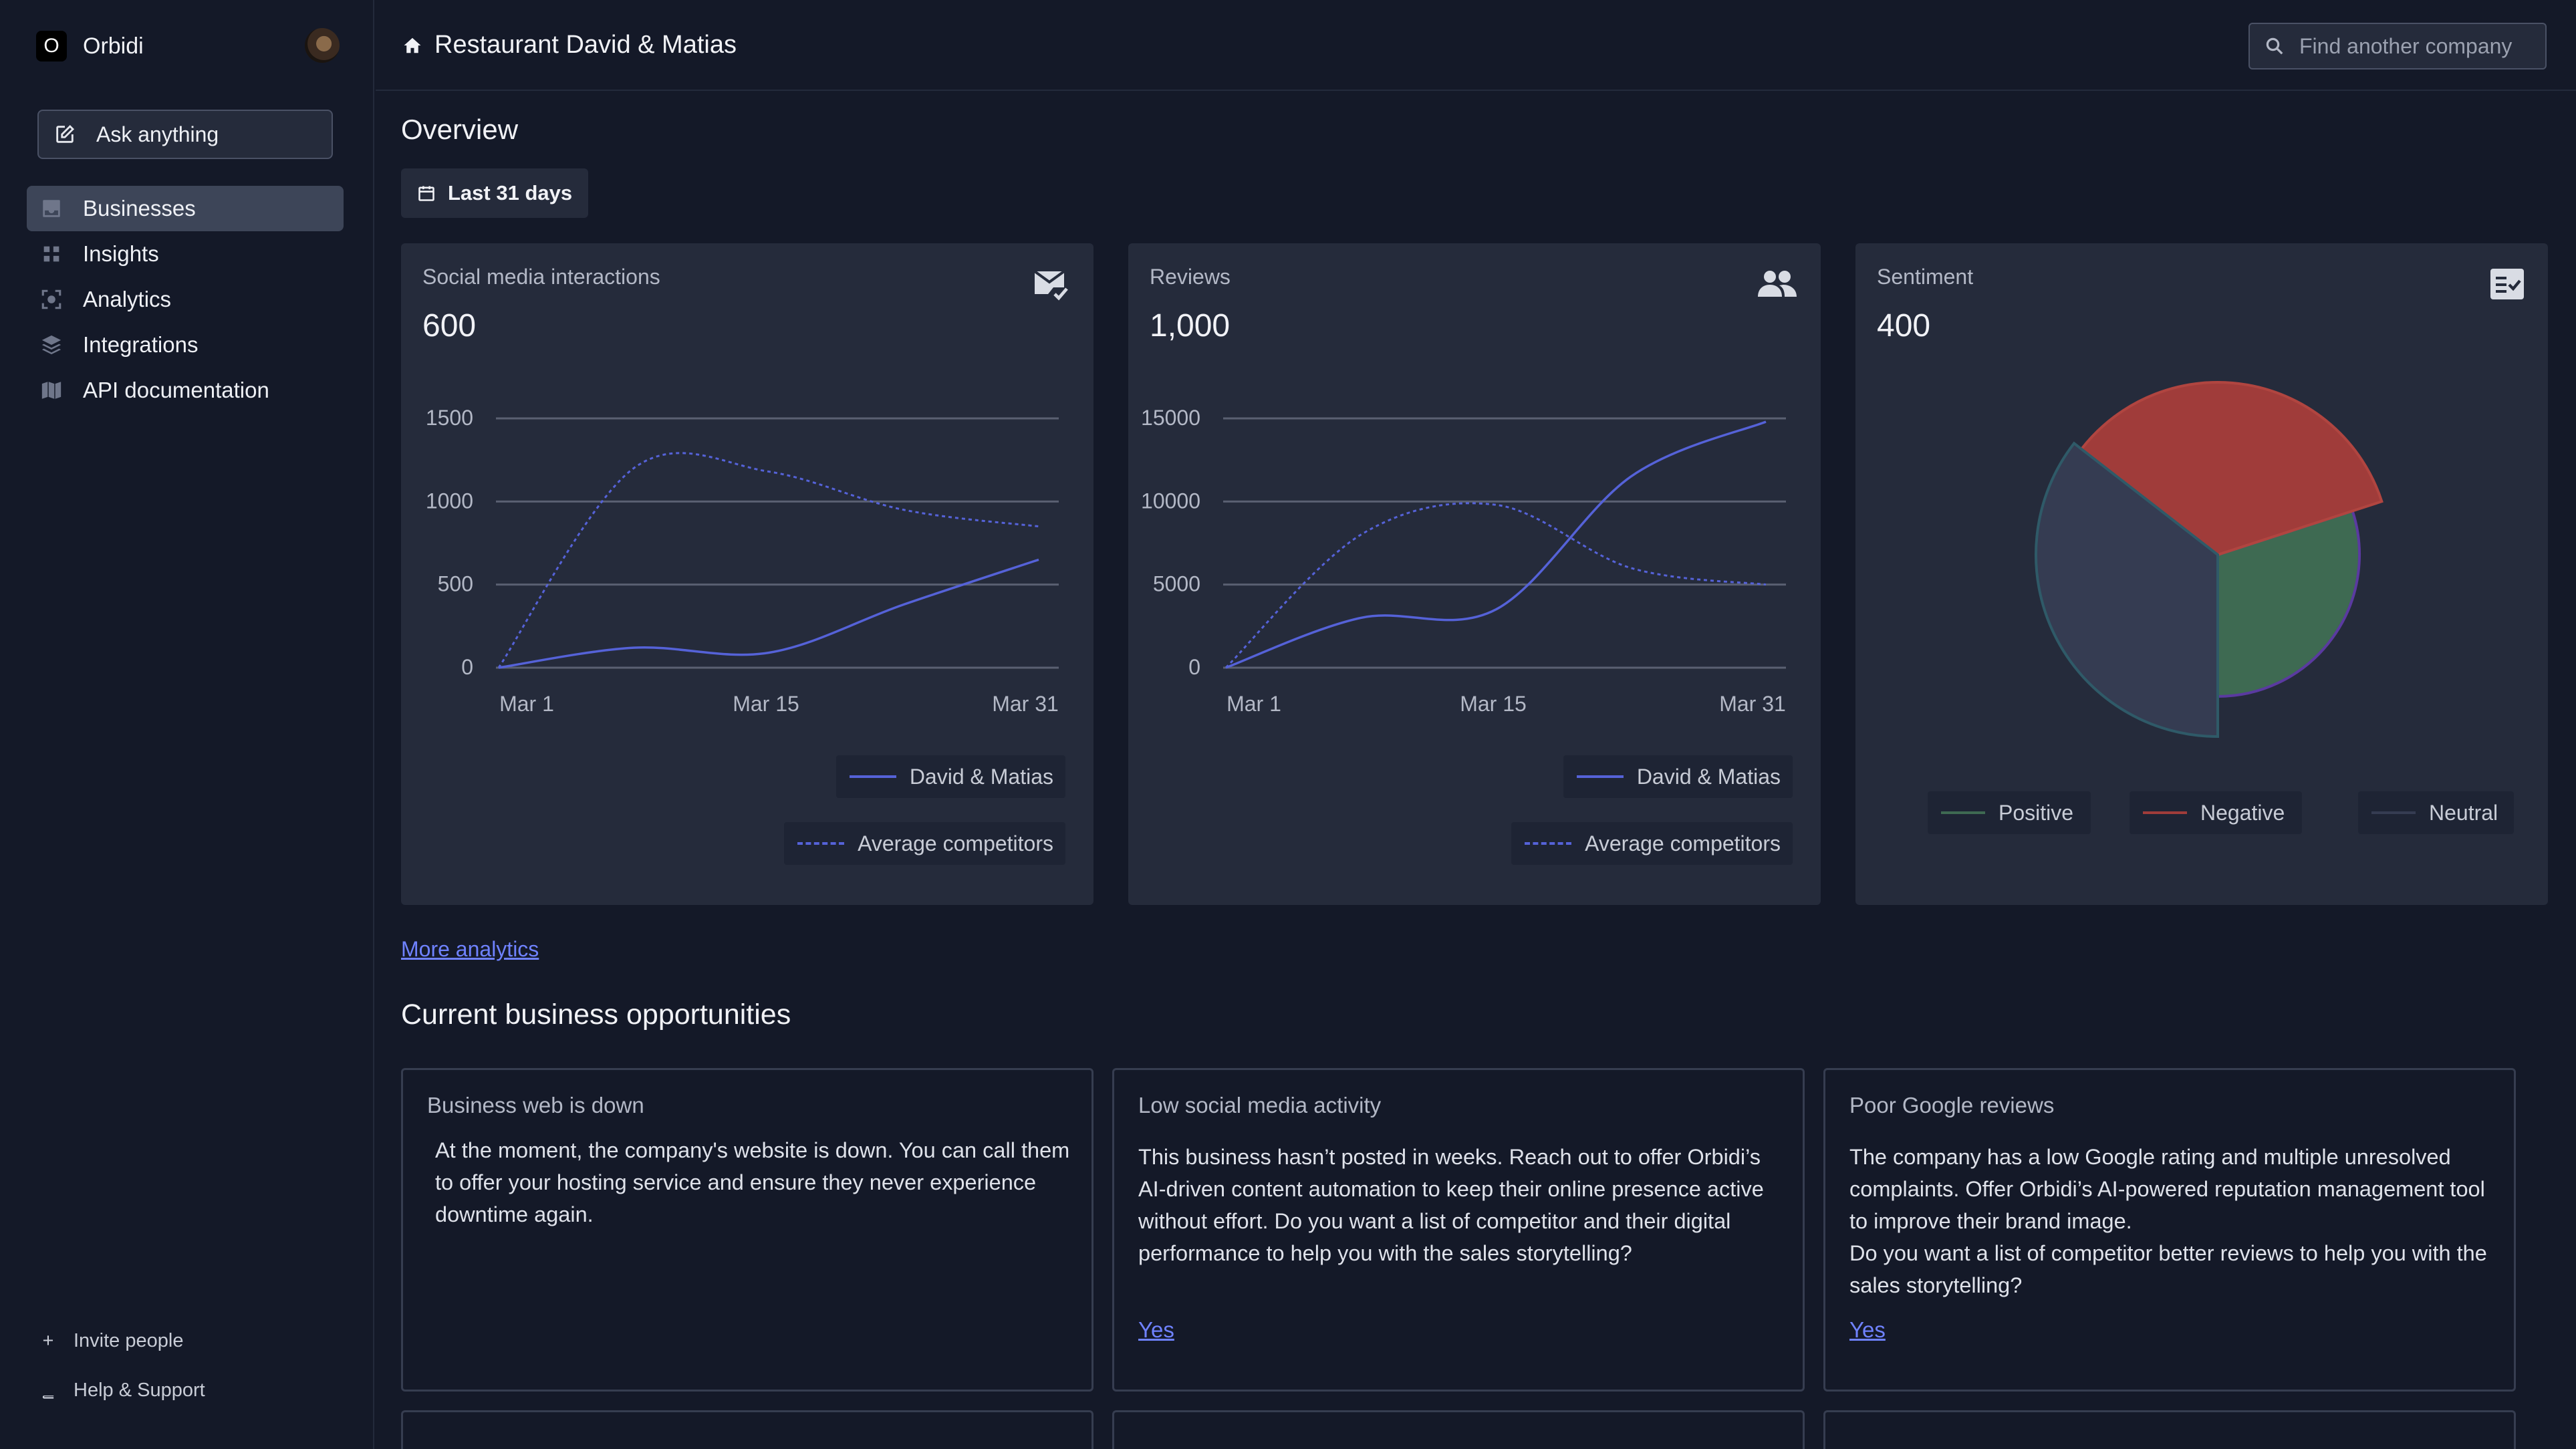 The width and height of the screenshot is (2576, 1449). Describe the element at coordinates (2243, 813) in the screenshot. I see `legend-label: Negative` at that location.